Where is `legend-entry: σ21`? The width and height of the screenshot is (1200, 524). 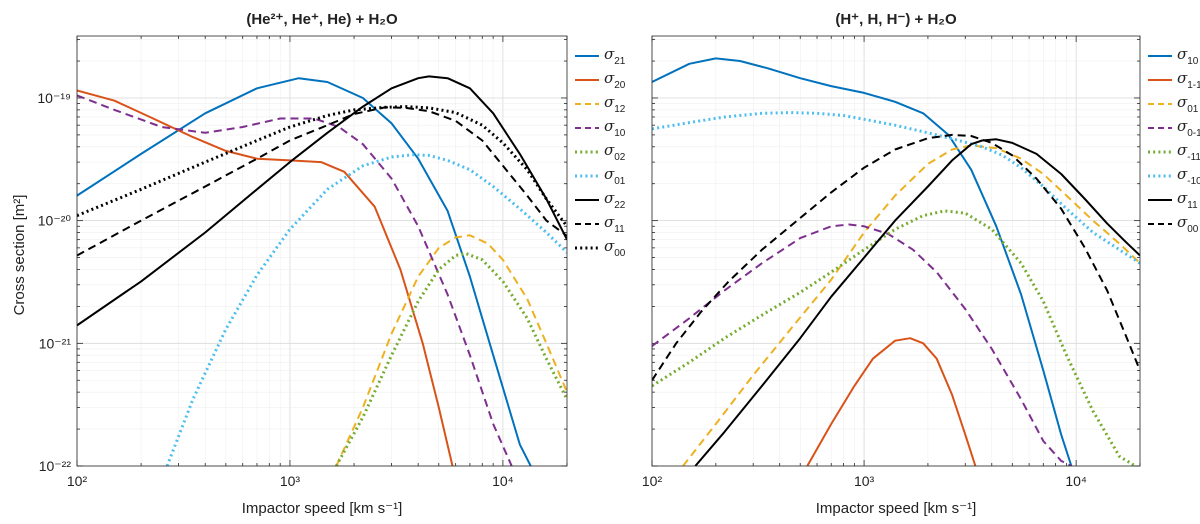 legend-entry: σ21 is located at coordinates (615, 56).